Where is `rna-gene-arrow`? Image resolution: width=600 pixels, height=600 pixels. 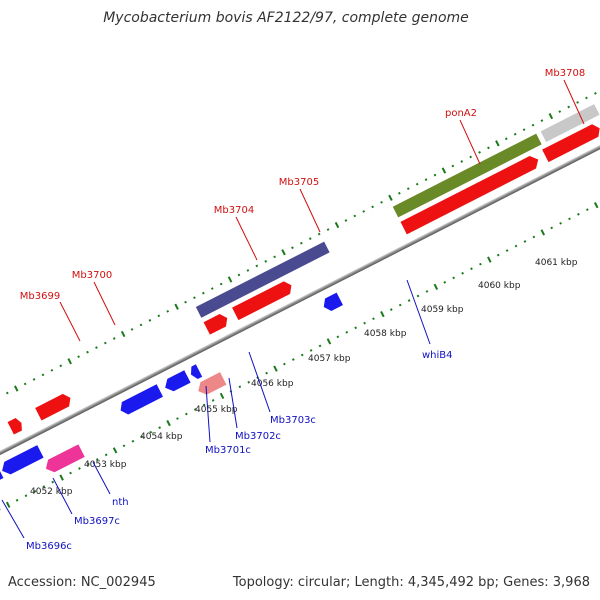
rna-gene-arrow is located at coordinates (64, 459).